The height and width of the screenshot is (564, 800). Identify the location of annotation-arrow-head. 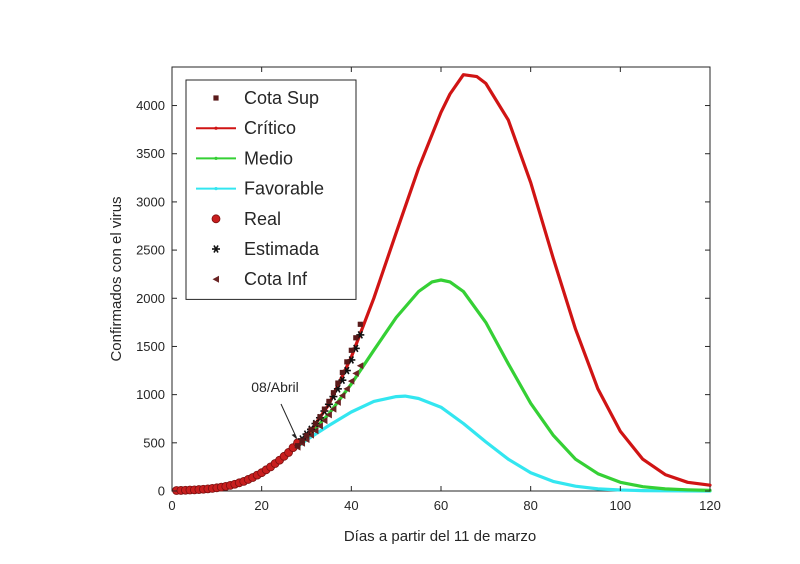
(294, 436).